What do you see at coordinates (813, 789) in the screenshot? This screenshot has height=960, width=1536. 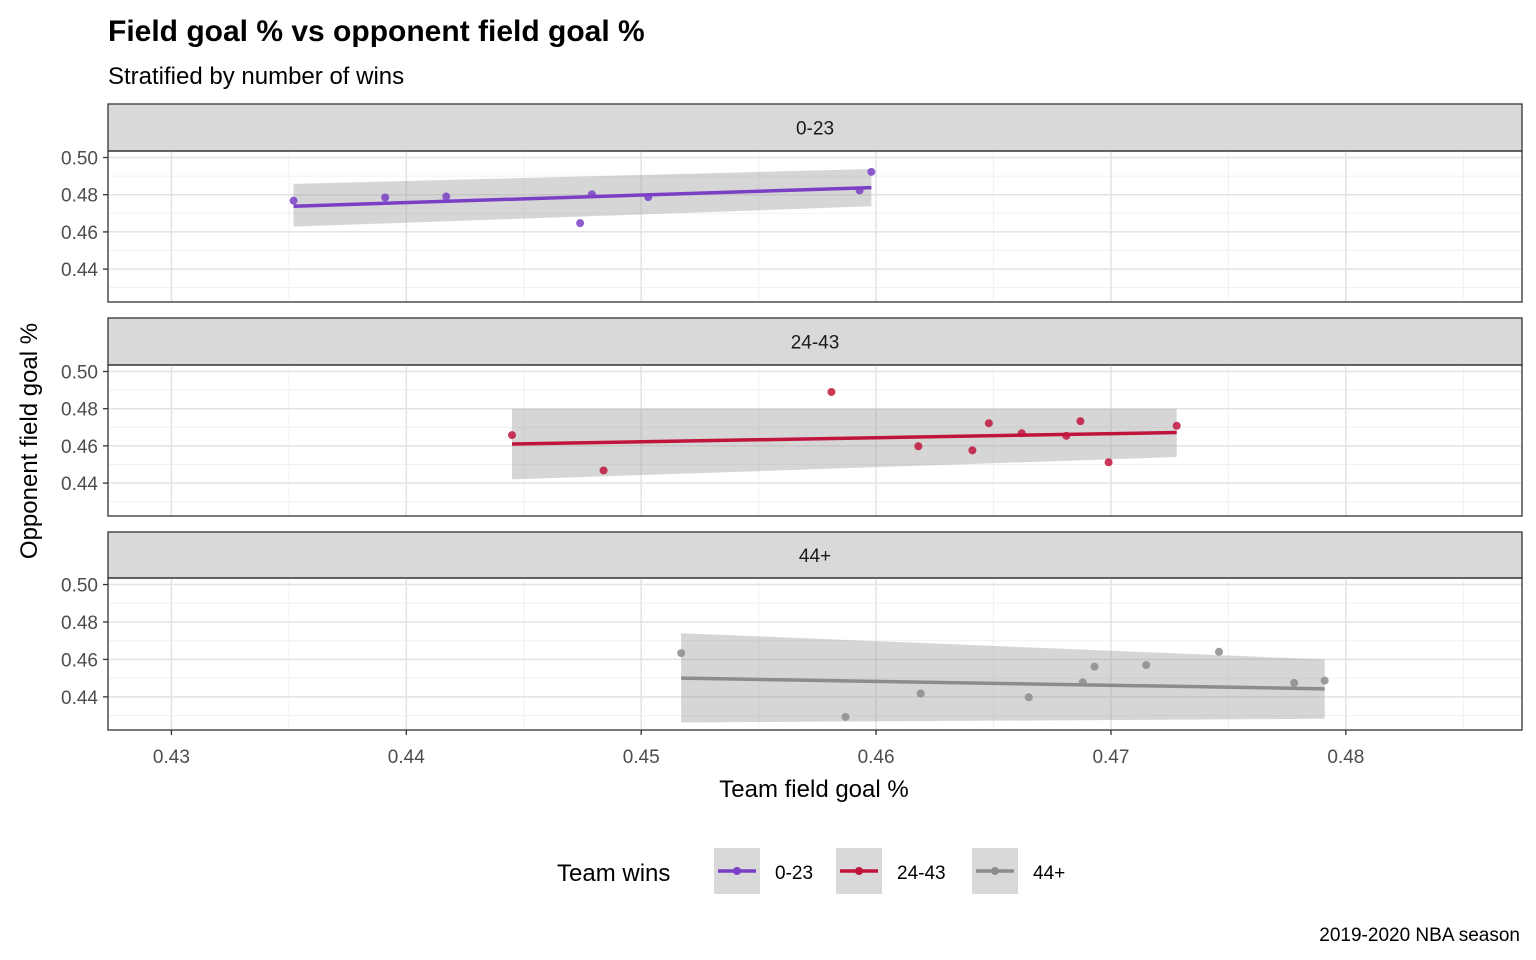 I see `x-axis-title: Team field goal %` at bounding box center [813, 789].